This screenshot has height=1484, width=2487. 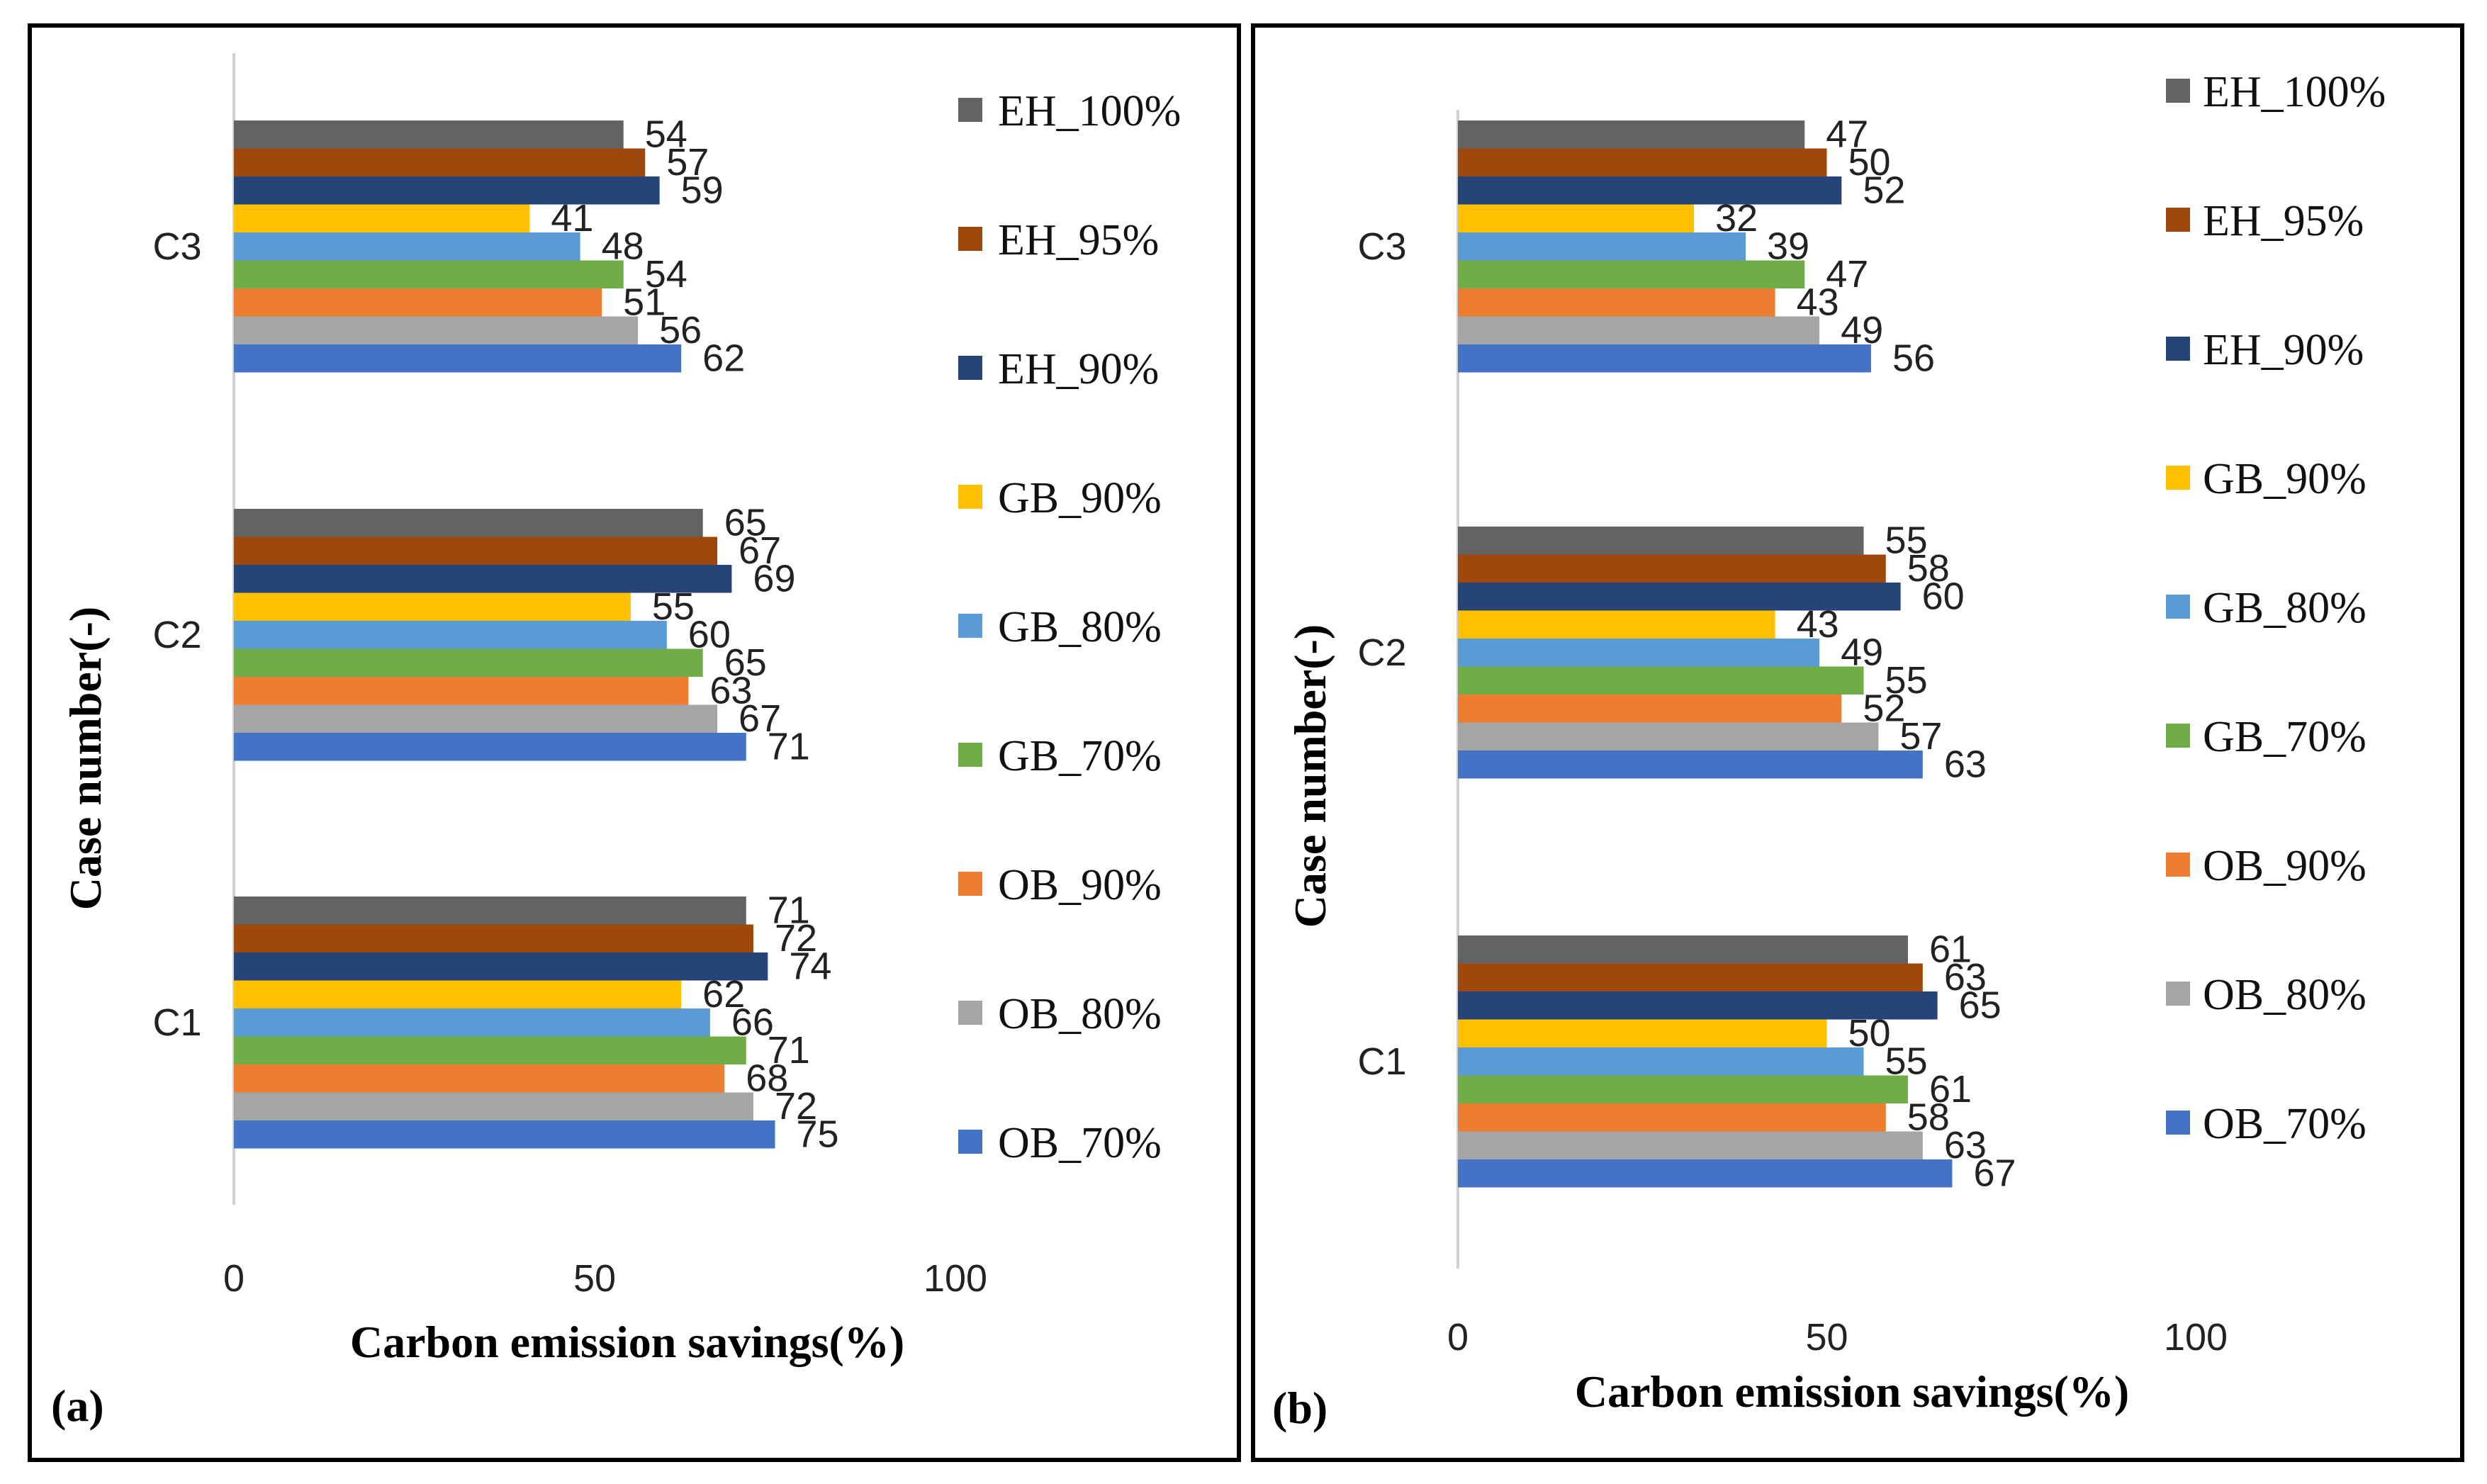 What do you see at coordinates (1650, 709) in the screenshot?
I see `bar-c2-ob-90-` at bounding box center [1650, 709].